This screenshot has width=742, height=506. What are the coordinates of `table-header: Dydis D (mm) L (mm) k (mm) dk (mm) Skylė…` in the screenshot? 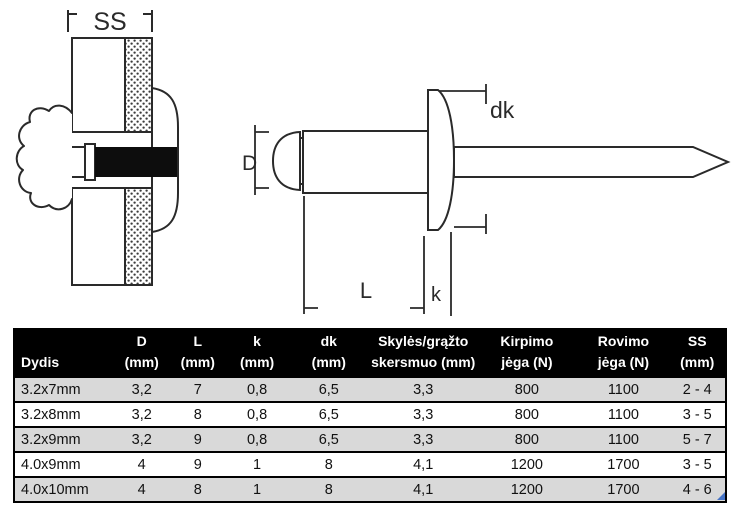 It's located at (370, 353).